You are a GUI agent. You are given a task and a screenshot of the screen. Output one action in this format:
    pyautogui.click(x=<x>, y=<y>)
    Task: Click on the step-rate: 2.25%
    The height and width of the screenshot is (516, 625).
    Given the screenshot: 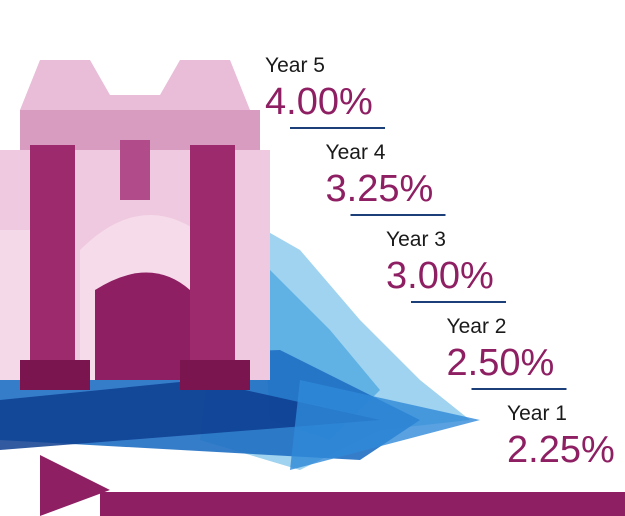 What is the action you would take?
    pyautogui.click(x=561, y=450)
    